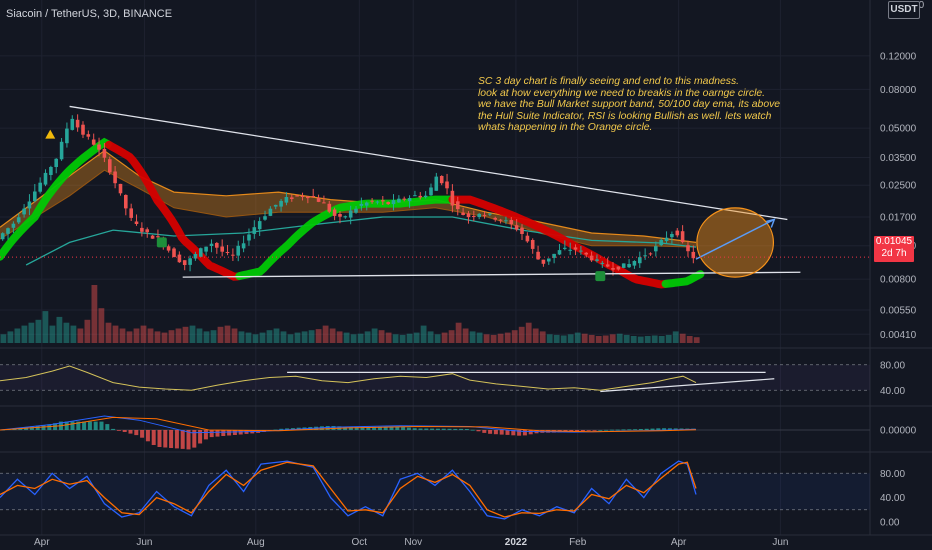 This screenshot has width=932, height=550. I want to click on price-tick-label: 0.05000, so click(898, 129).